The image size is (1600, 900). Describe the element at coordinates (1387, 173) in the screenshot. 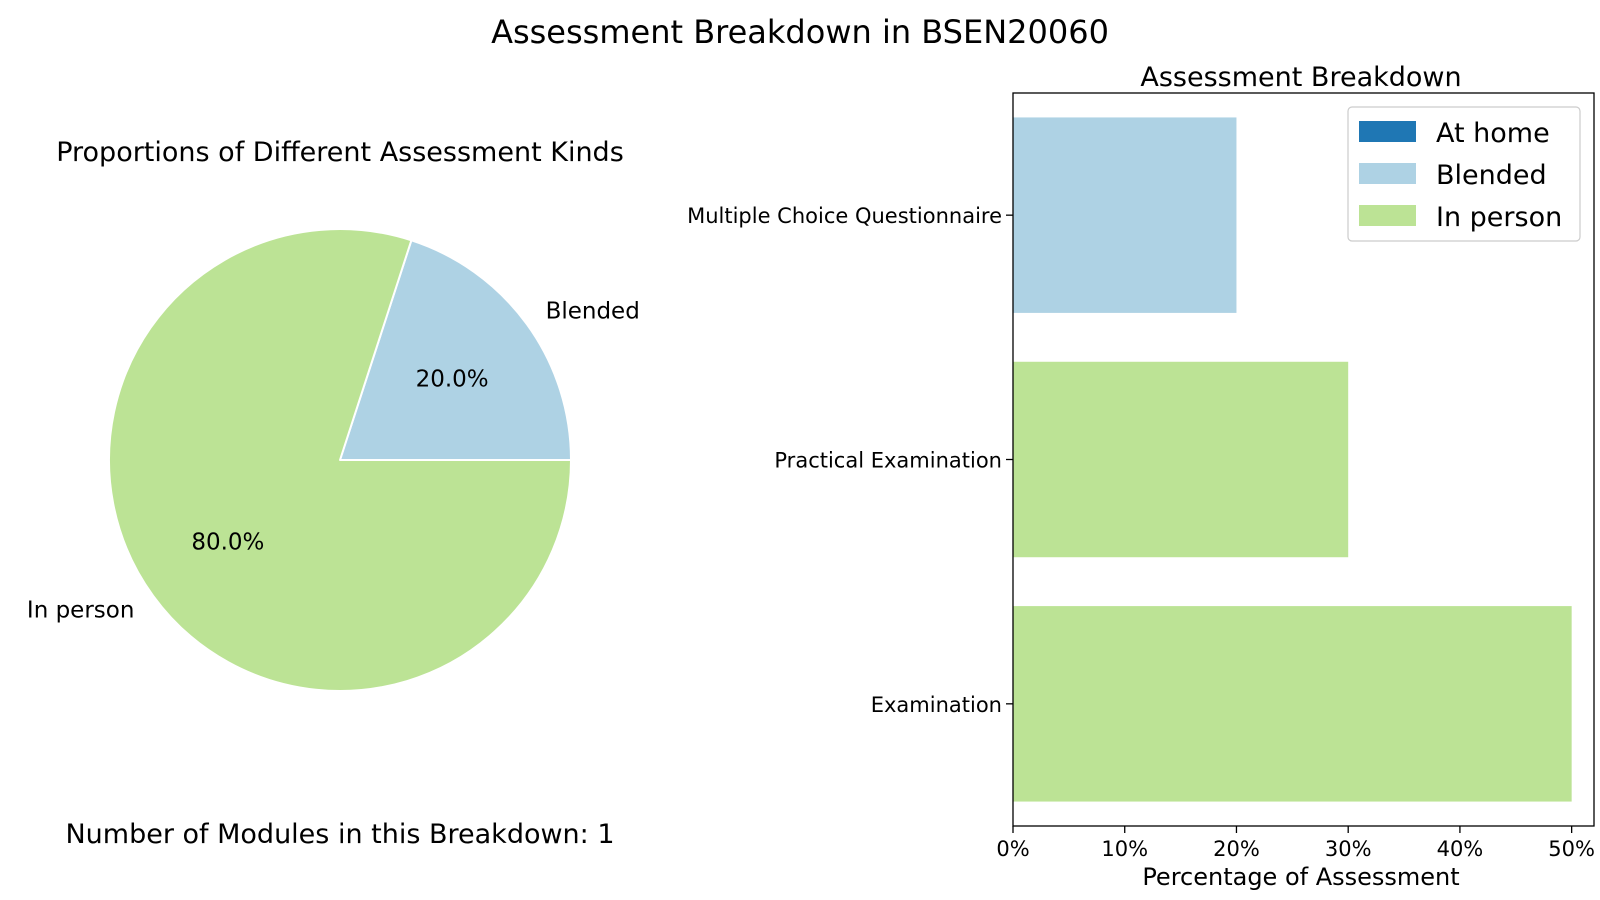

I see `legend-swatch-blended` at that location.